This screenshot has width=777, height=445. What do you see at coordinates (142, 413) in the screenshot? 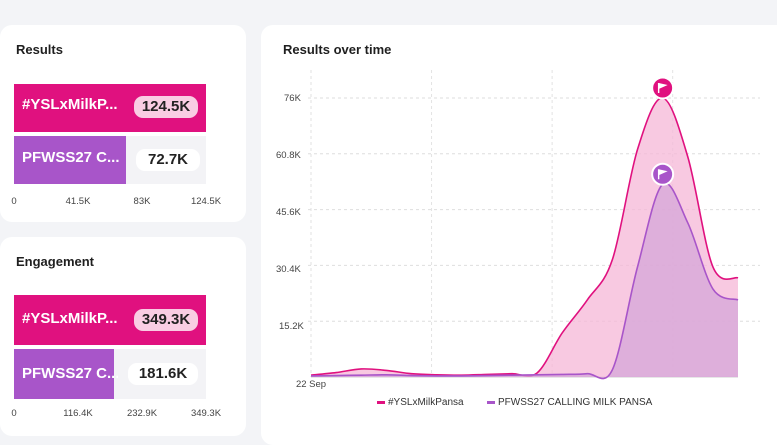
I see `engagement-tick-2: 232.9K` at bounding box center [142, 413].